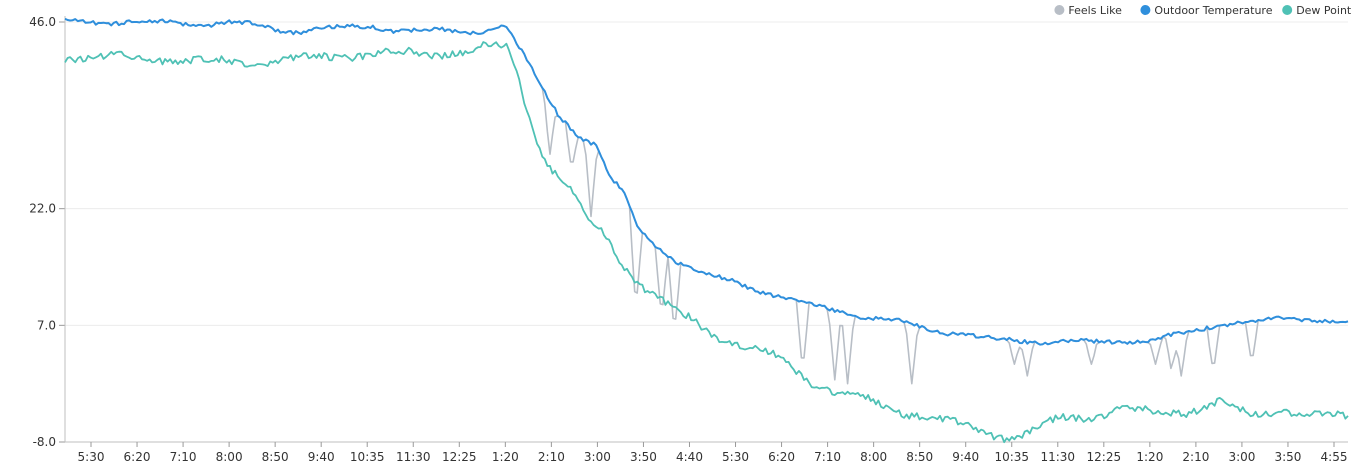 The height and width of the screenshot is (474, 1357). Describe the element at coordinates (46, 325) in the screenshot. I see `y-tick-label: 7.0` at that location.